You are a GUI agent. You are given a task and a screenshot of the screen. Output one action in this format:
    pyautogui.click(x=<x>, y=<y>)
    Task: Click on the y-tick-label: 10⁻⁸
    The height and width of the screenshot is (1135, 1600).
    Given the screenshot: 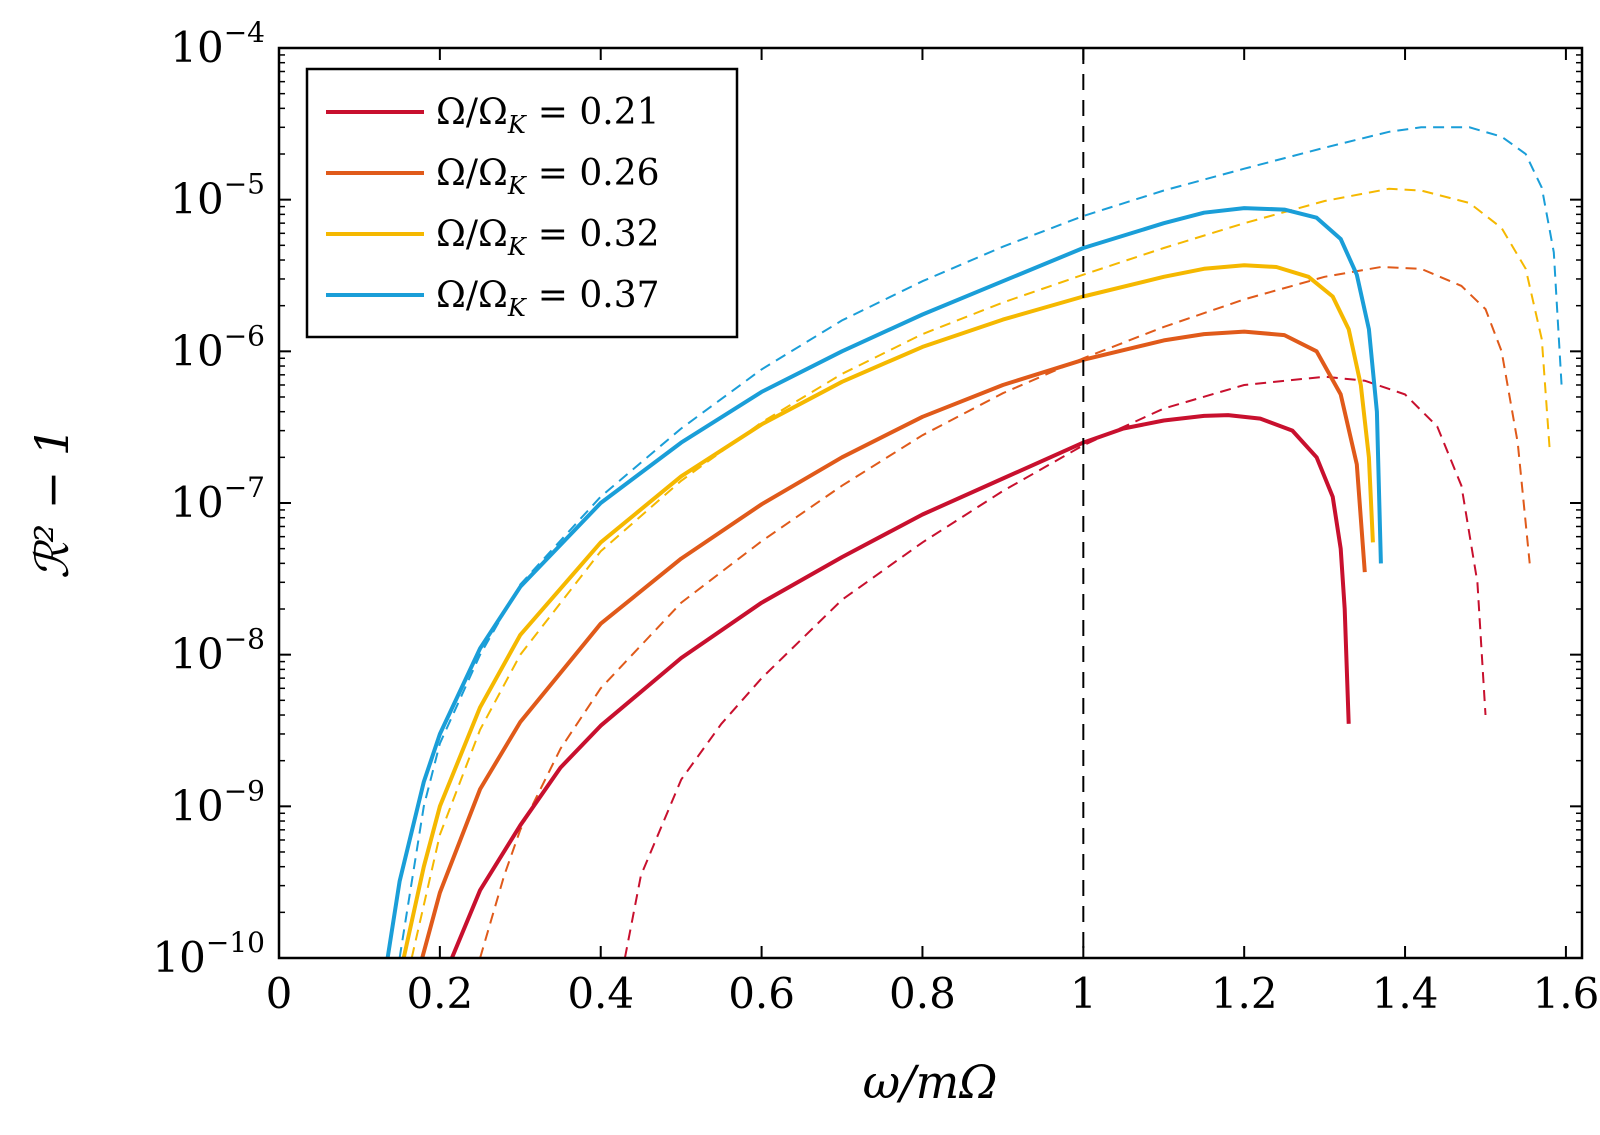 What is the action you would take?
    pyautogui.click(x=217, y=651)
    